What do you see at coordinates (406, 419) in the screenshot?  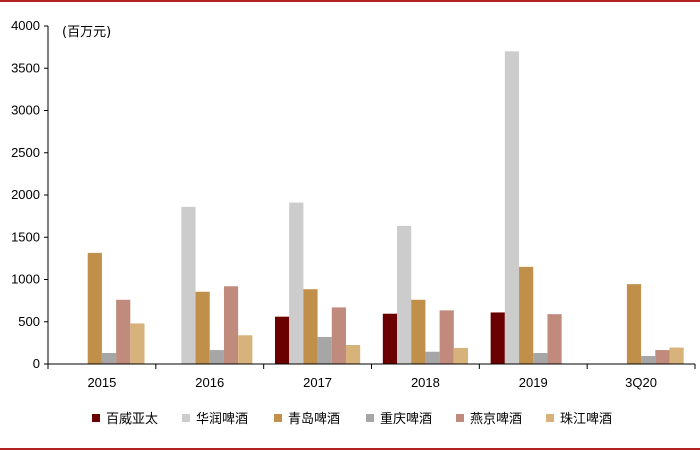 I see `legend-label: 重庆啤酒` at bounding box center [406, 419].